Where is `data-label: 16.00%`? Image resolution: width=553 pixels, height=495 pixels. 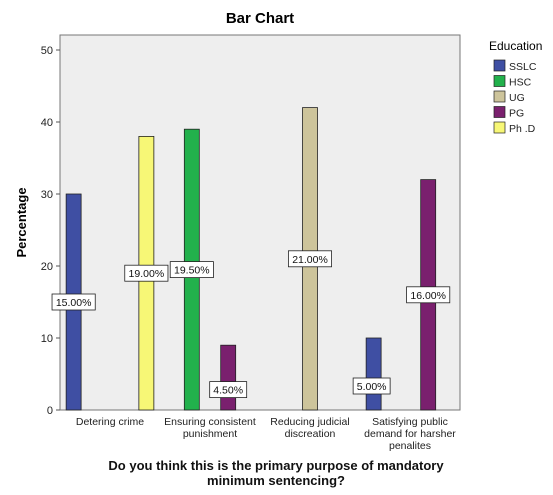 data-label: 16.00% is located at coordinates (428, 296).